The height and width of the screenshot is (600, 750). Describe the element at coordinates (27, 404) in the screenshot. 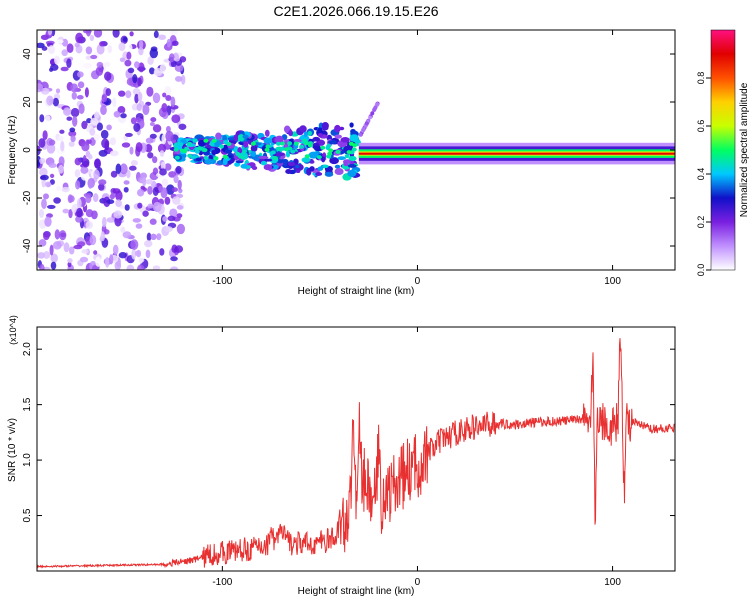

I see `y-tick-label: 1.5` at that location.